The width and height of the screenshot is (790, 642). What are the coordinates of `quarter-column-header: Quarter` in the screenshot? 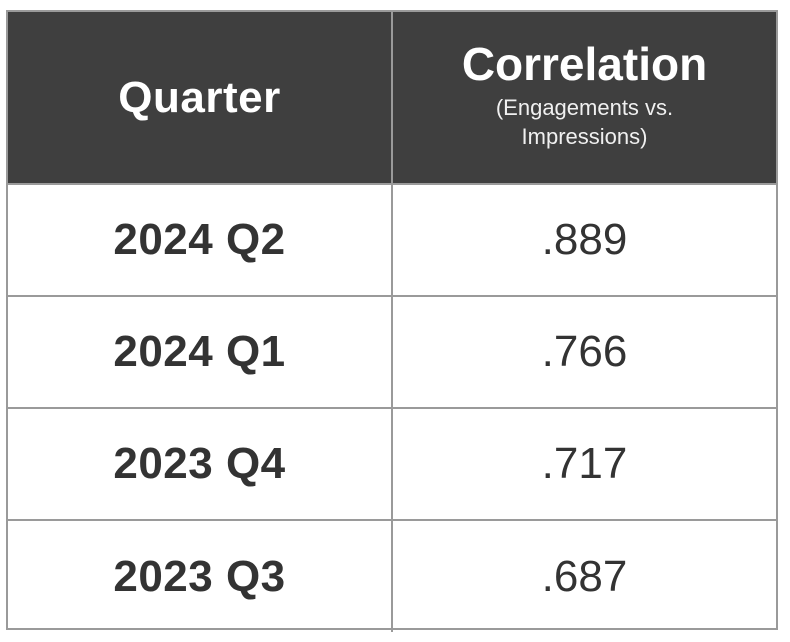 It's located at (200, 98).